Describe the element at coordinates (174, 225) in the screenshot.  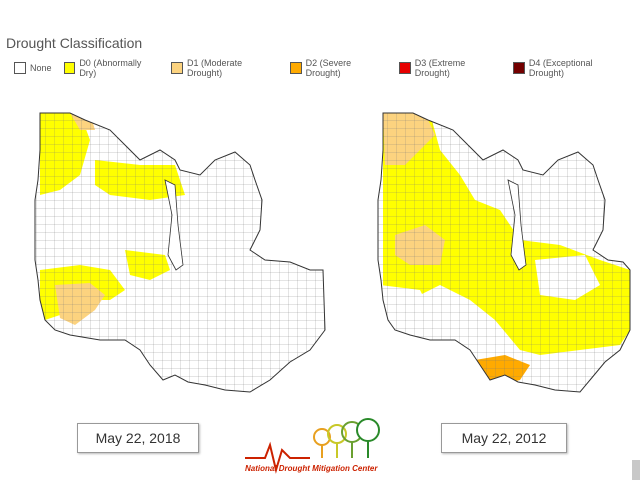
I see `map-2018-lake-michigan` at that location.